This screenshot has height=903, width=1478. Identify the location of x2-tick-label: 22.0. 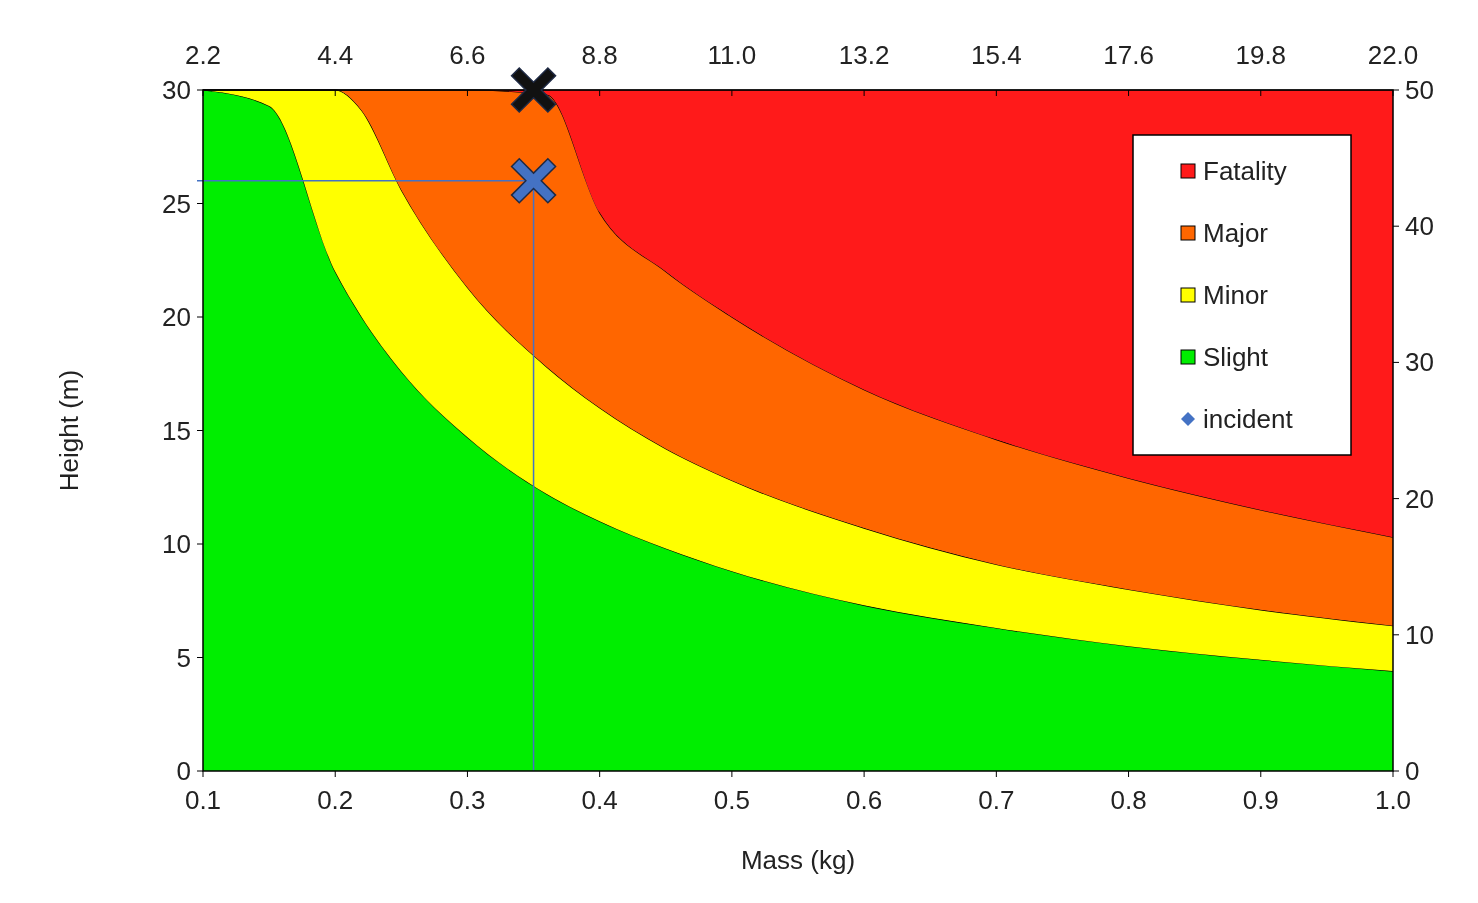
(1393, 55).